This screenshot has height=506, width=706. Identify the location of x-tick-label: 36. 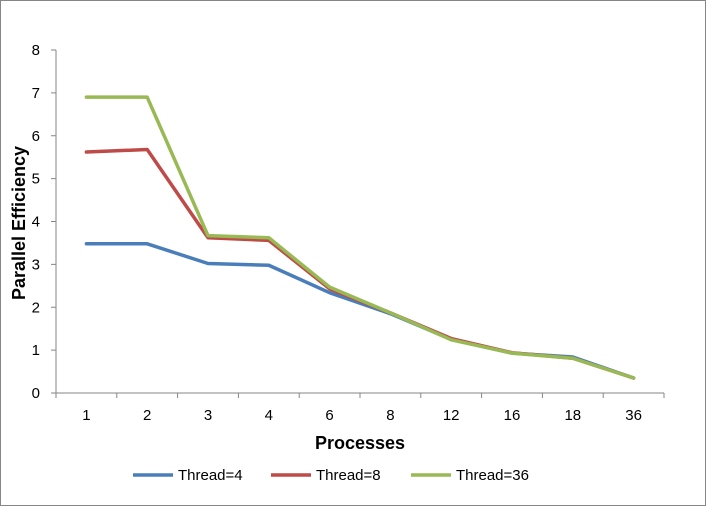
(633, 415).